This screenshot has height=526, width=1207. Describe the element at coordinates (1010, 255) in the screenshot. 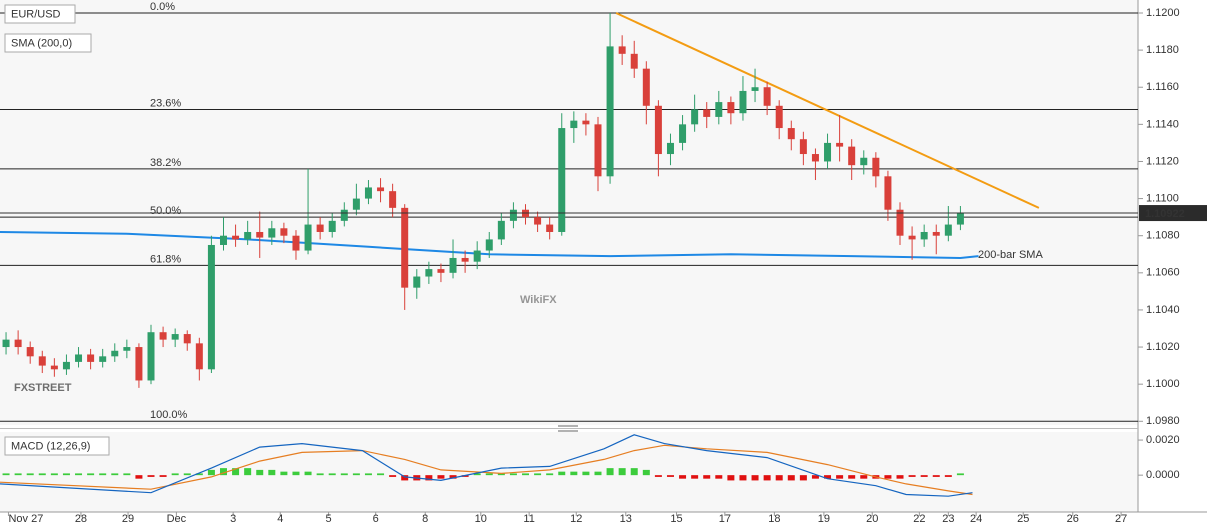

I see `sma-annotation: 200-bar SMA` at that location.